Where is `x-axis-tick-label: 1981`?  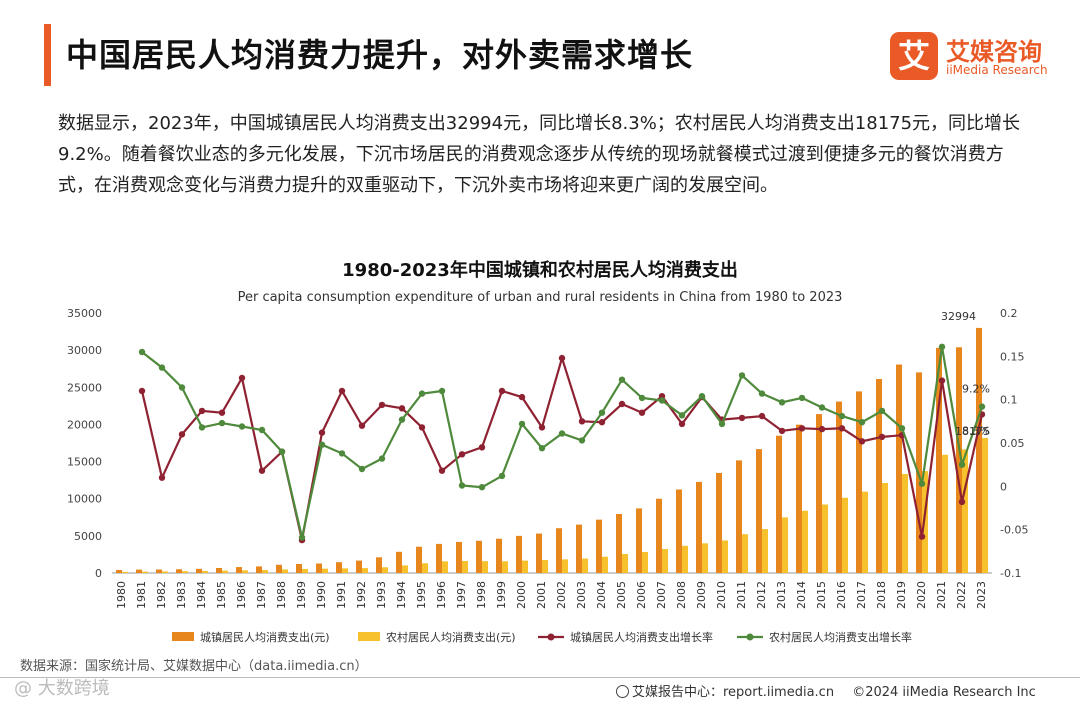
x-axis-tick-label: 1981 is located at coordinates (141, 595).